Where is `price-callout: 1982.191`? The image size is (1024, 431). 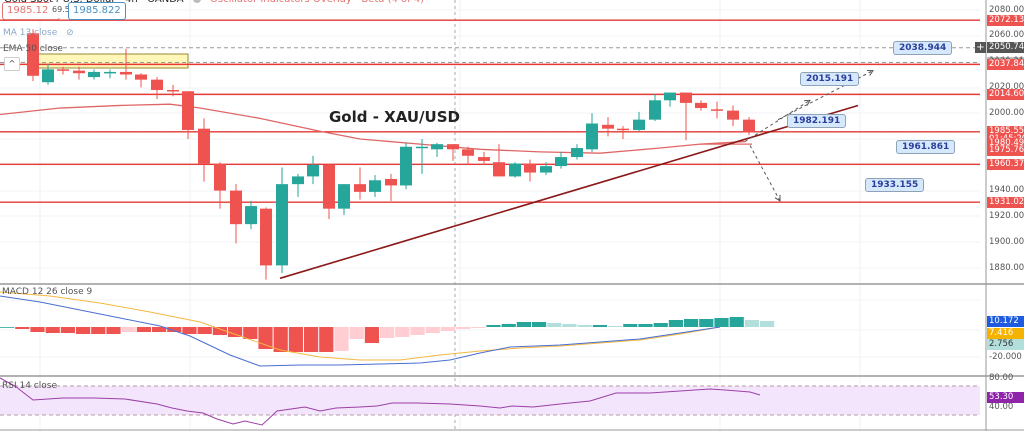
price-callout: 1982.191 is located at coordinates (817, 121).